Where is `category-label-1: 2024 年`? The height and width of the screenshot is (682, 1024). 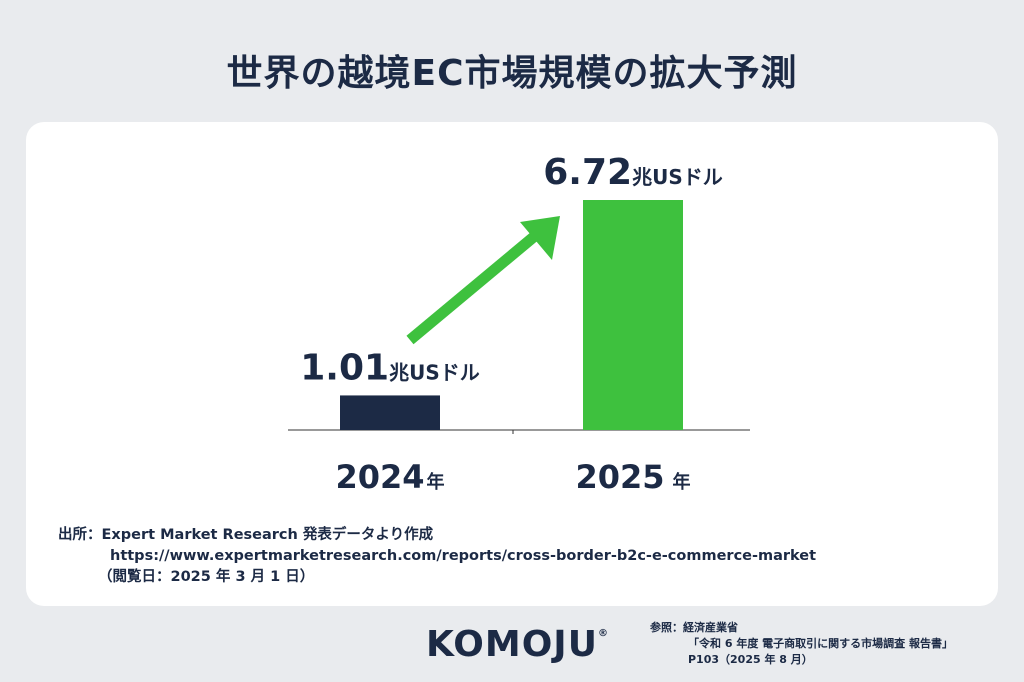 category-label-1: 2024 年 is located at coordinates (389, 477).